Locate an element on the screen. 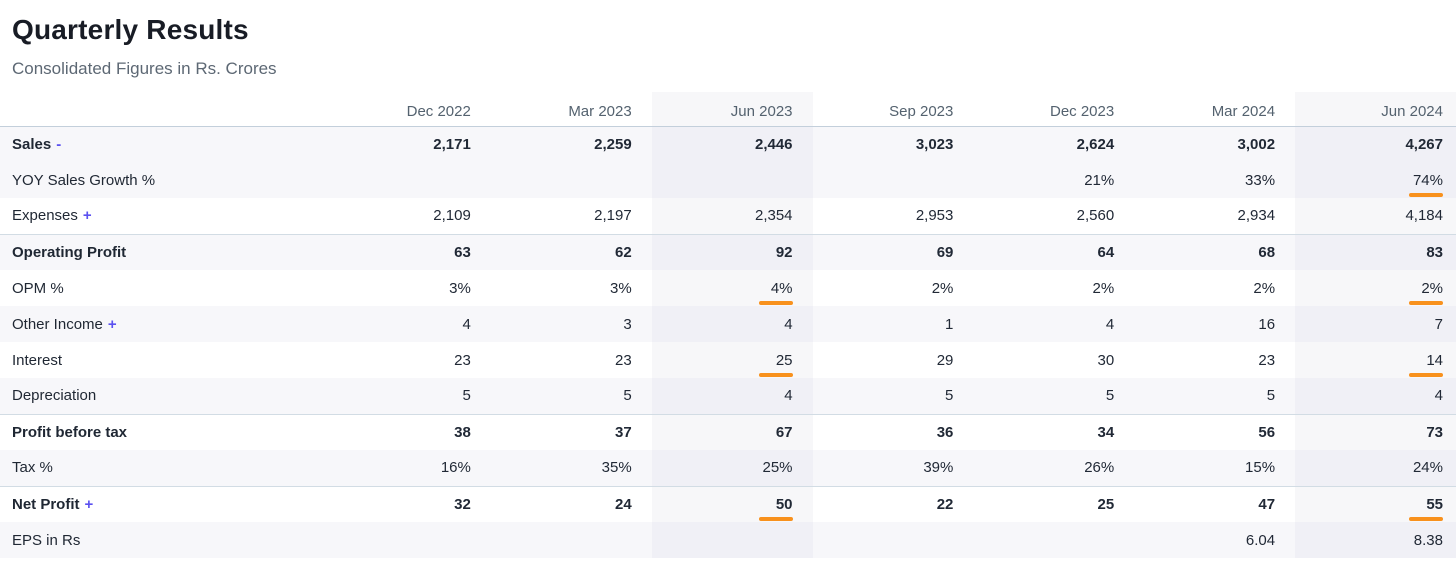 This screenshot has width=1456, height=561. row-label: Sales is located at coordinates (32, 144).